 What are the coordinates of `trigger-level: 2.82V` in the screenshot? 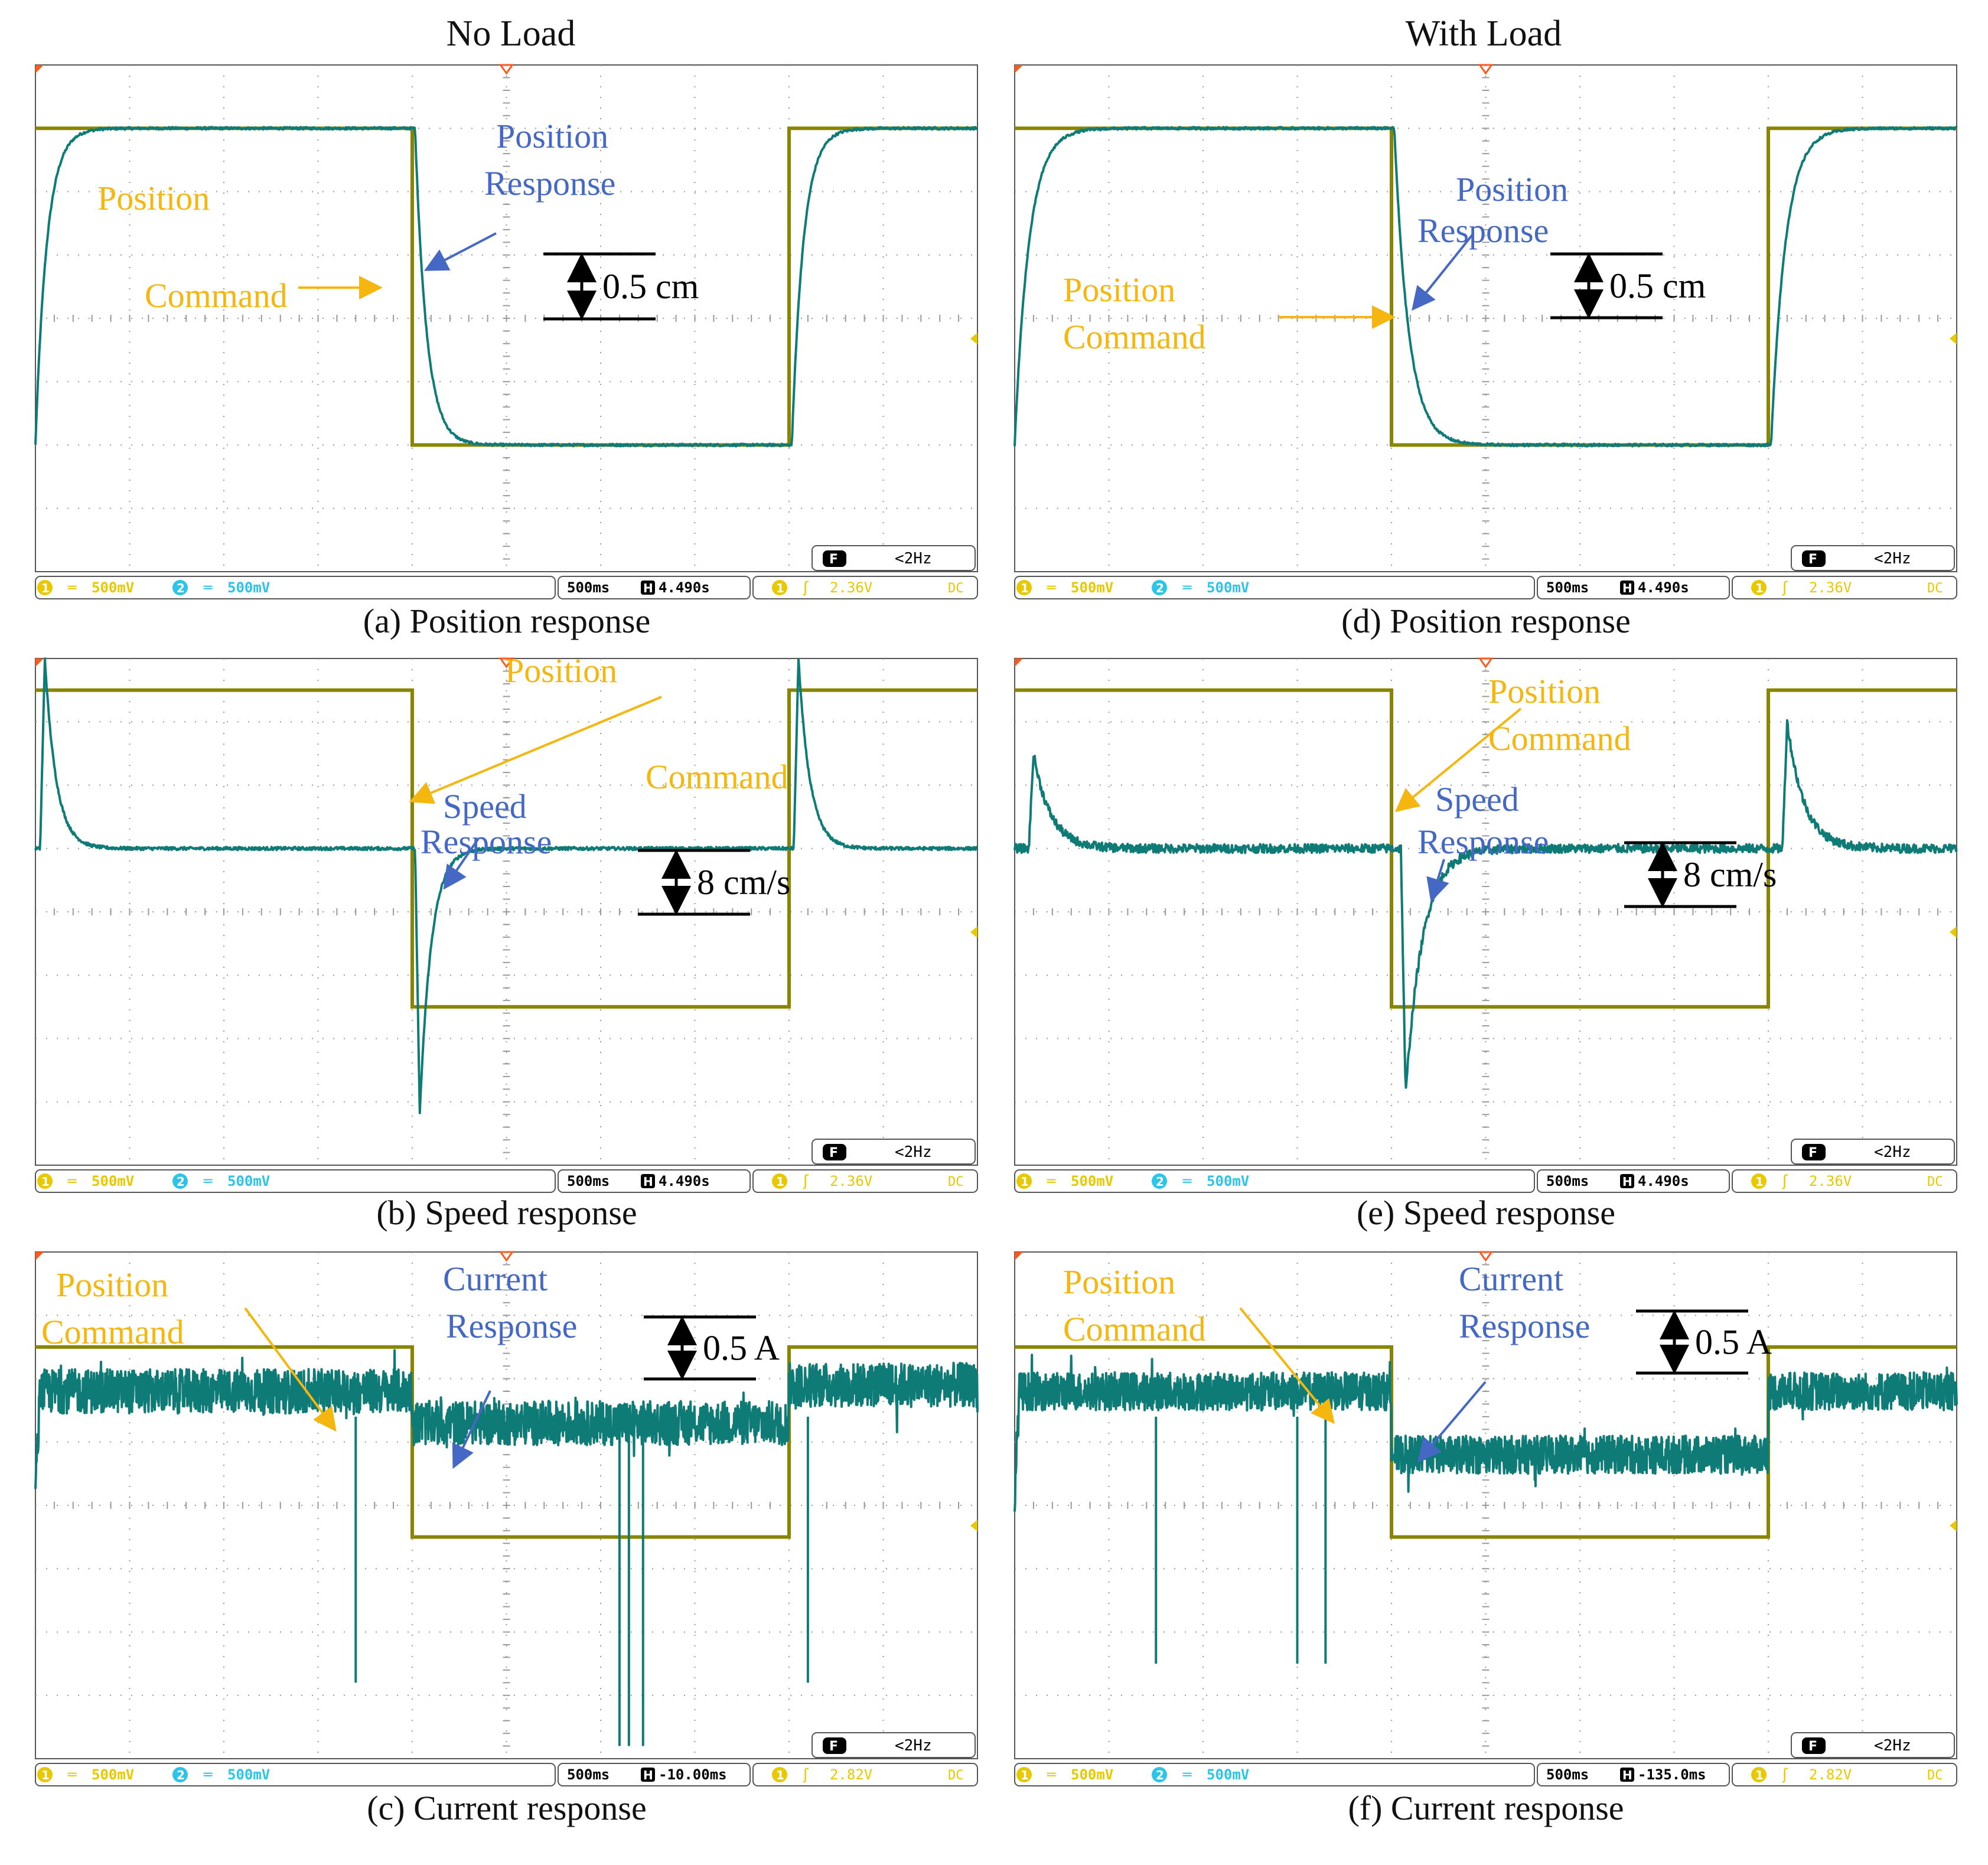 It's located at (851, 1774).